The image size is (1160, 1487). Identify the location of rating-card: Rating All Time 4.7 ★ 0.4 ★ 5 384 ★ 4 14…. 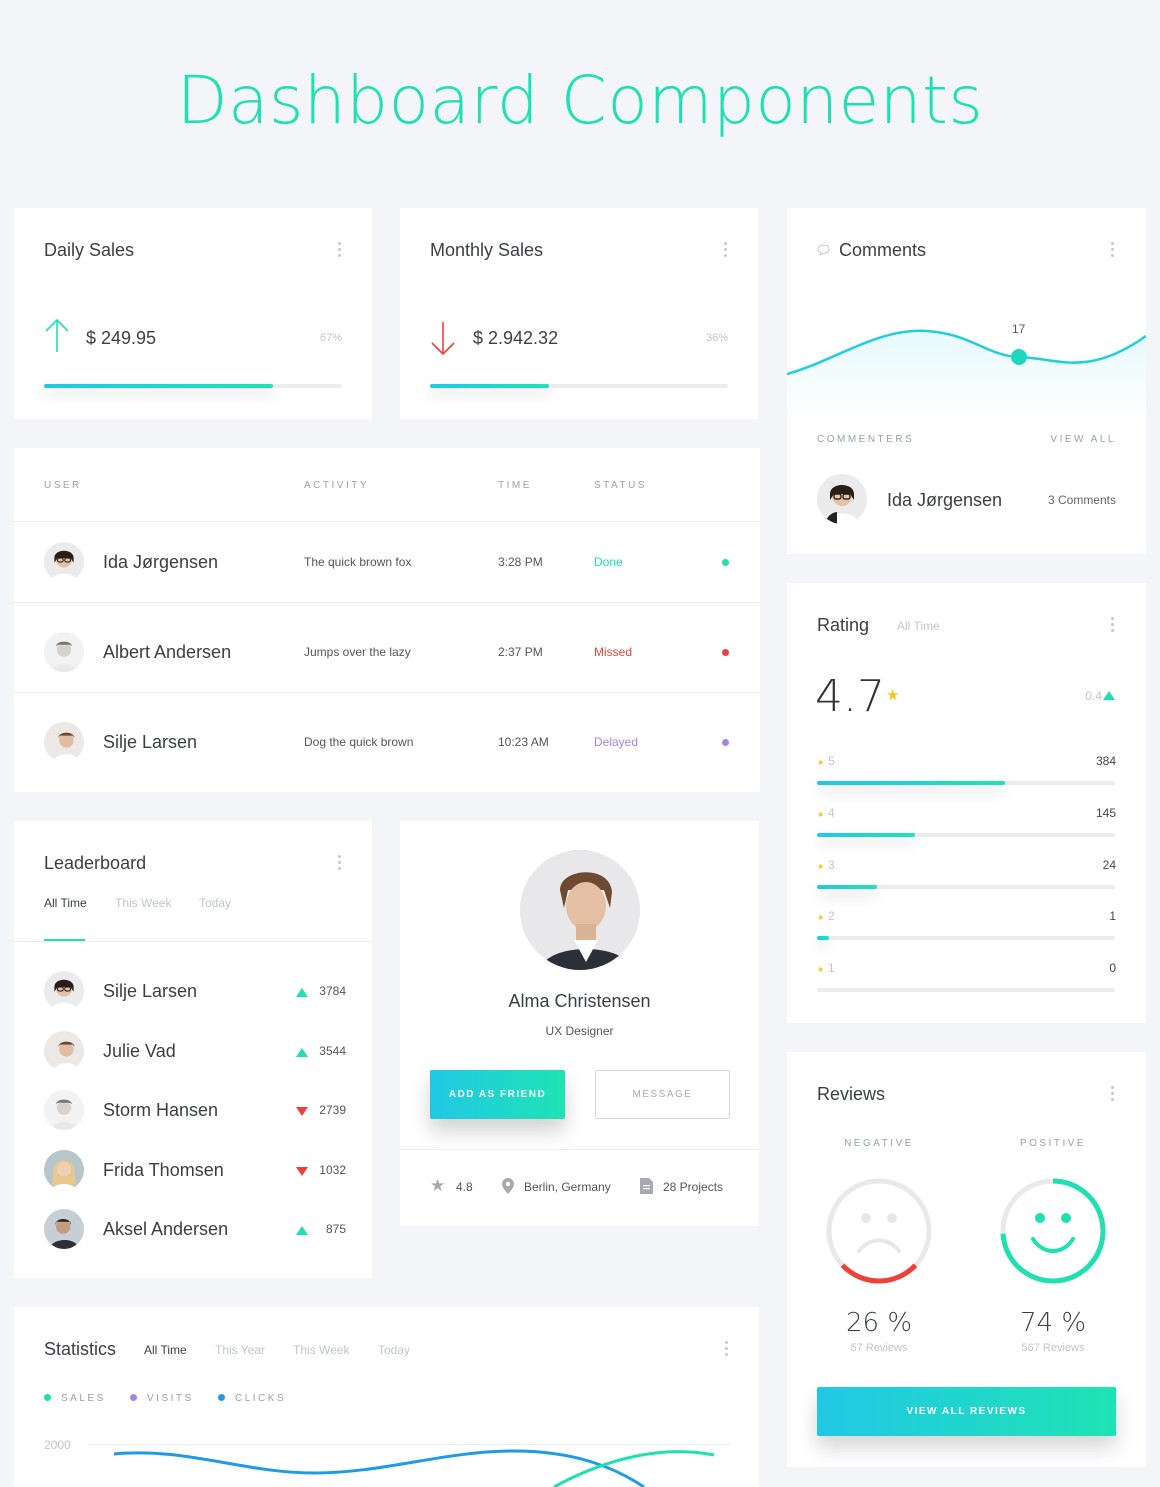
(966, 803).